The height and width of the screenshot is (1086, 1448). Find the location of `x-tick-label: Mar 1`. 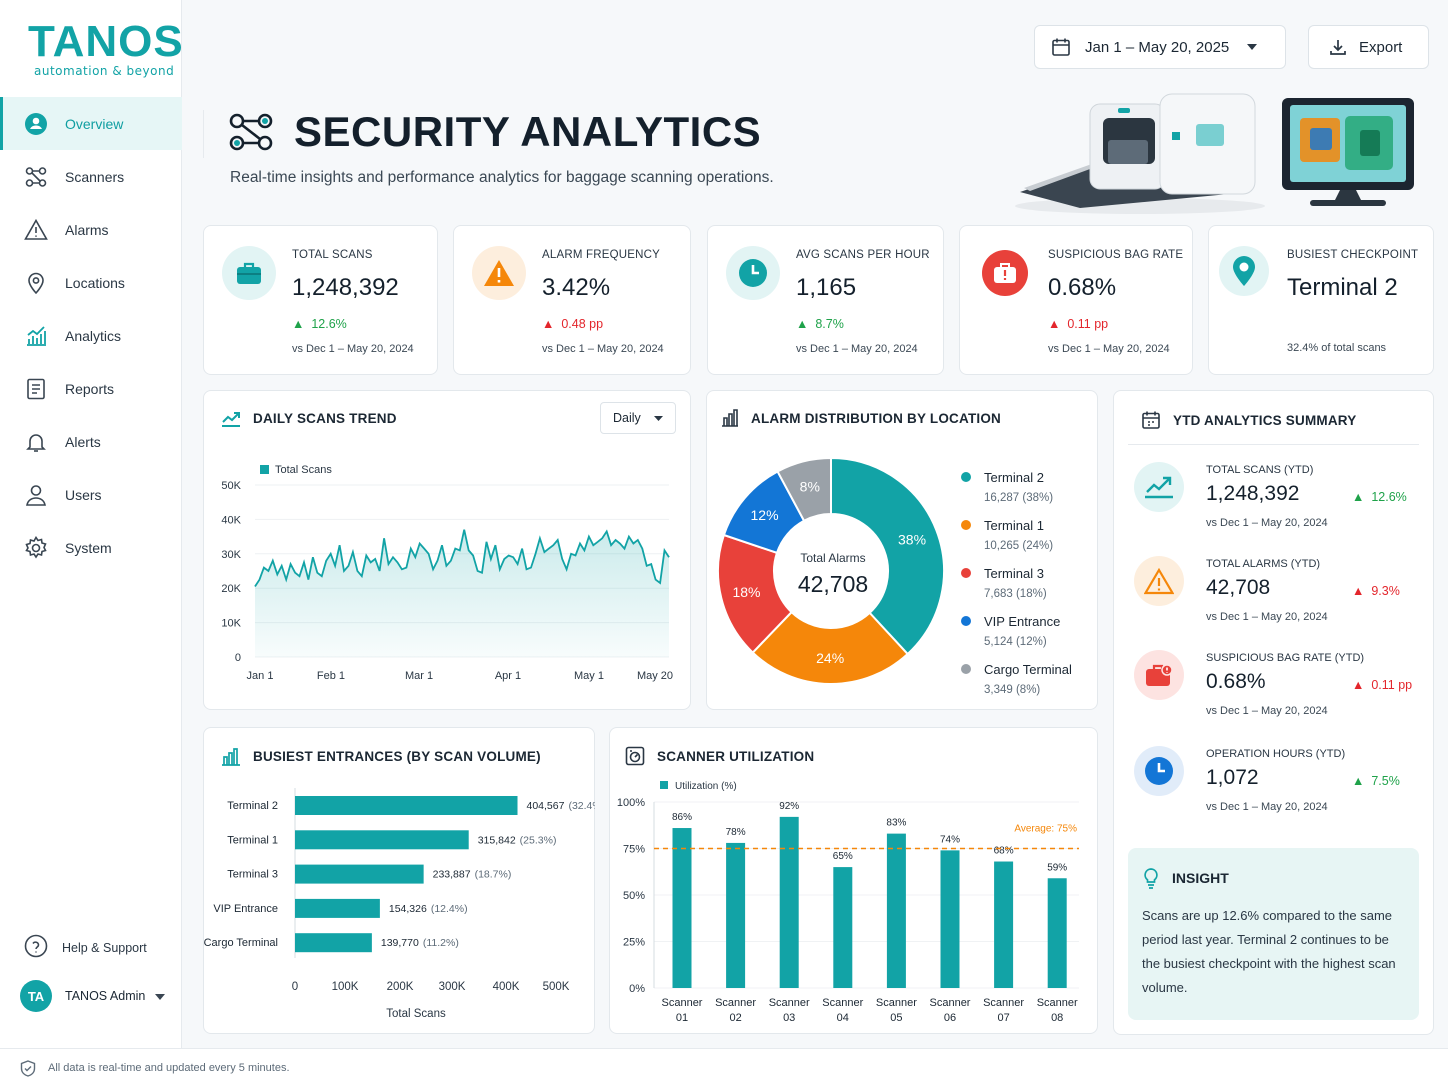

x-tick-label: Mar 1 is located at coordinates (419, 676).